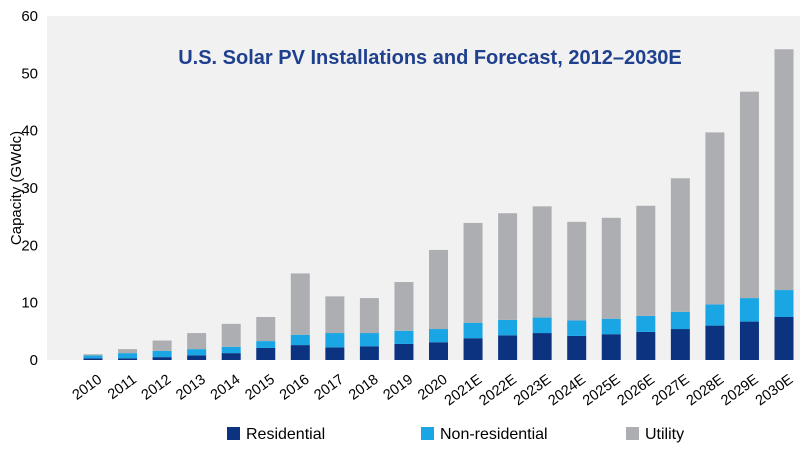  Describe the element at coordinates (157, 388) in the screenshot. I see `x-tick-label: 2012` at that location.